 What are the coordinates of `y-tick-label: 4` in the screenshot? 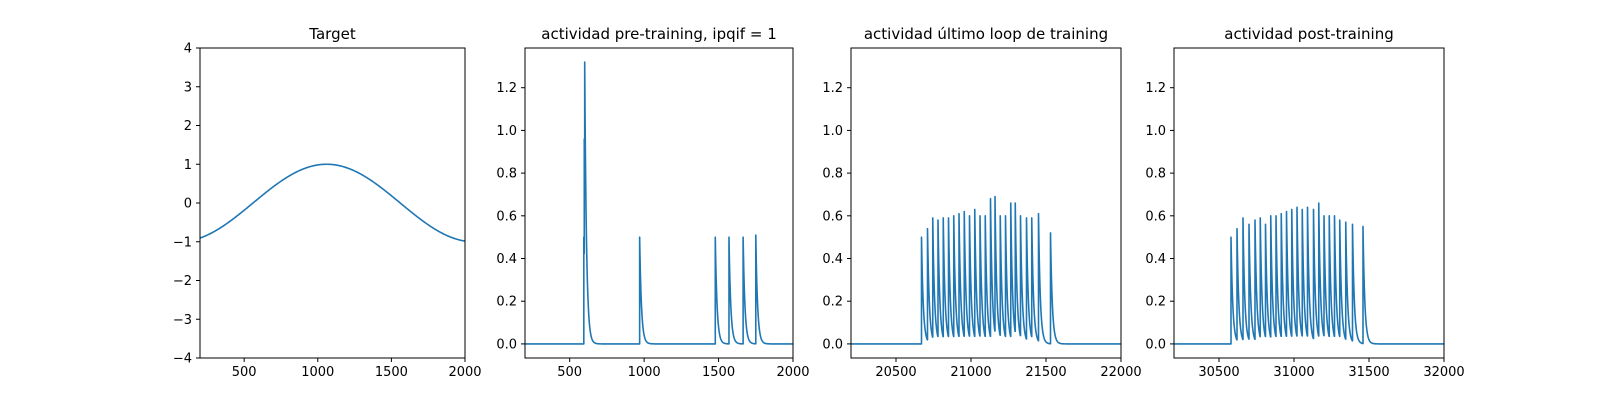 It's located at (188, 49).